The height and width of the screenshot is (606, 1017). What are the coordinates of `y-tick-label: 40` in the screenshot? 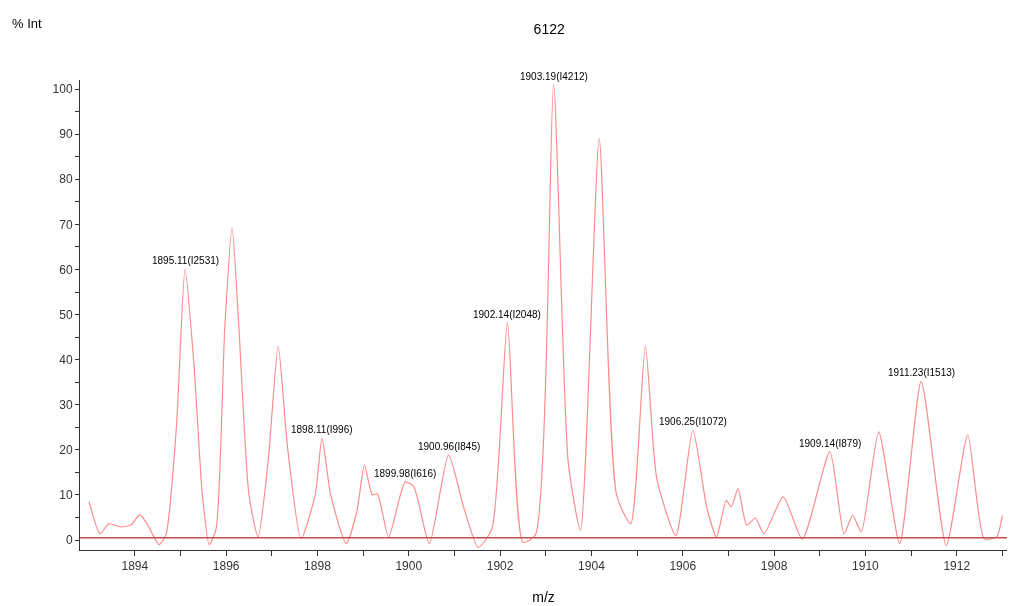 It's located at (66, 359).